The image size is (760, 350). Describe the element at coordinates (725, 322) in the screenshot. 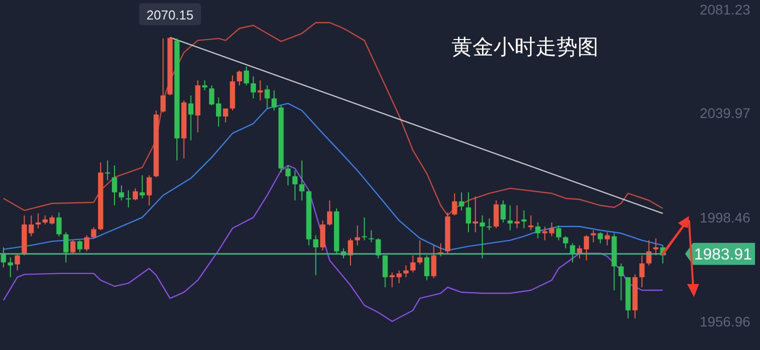

I see `y-tick-label: 1956.96` at that location.